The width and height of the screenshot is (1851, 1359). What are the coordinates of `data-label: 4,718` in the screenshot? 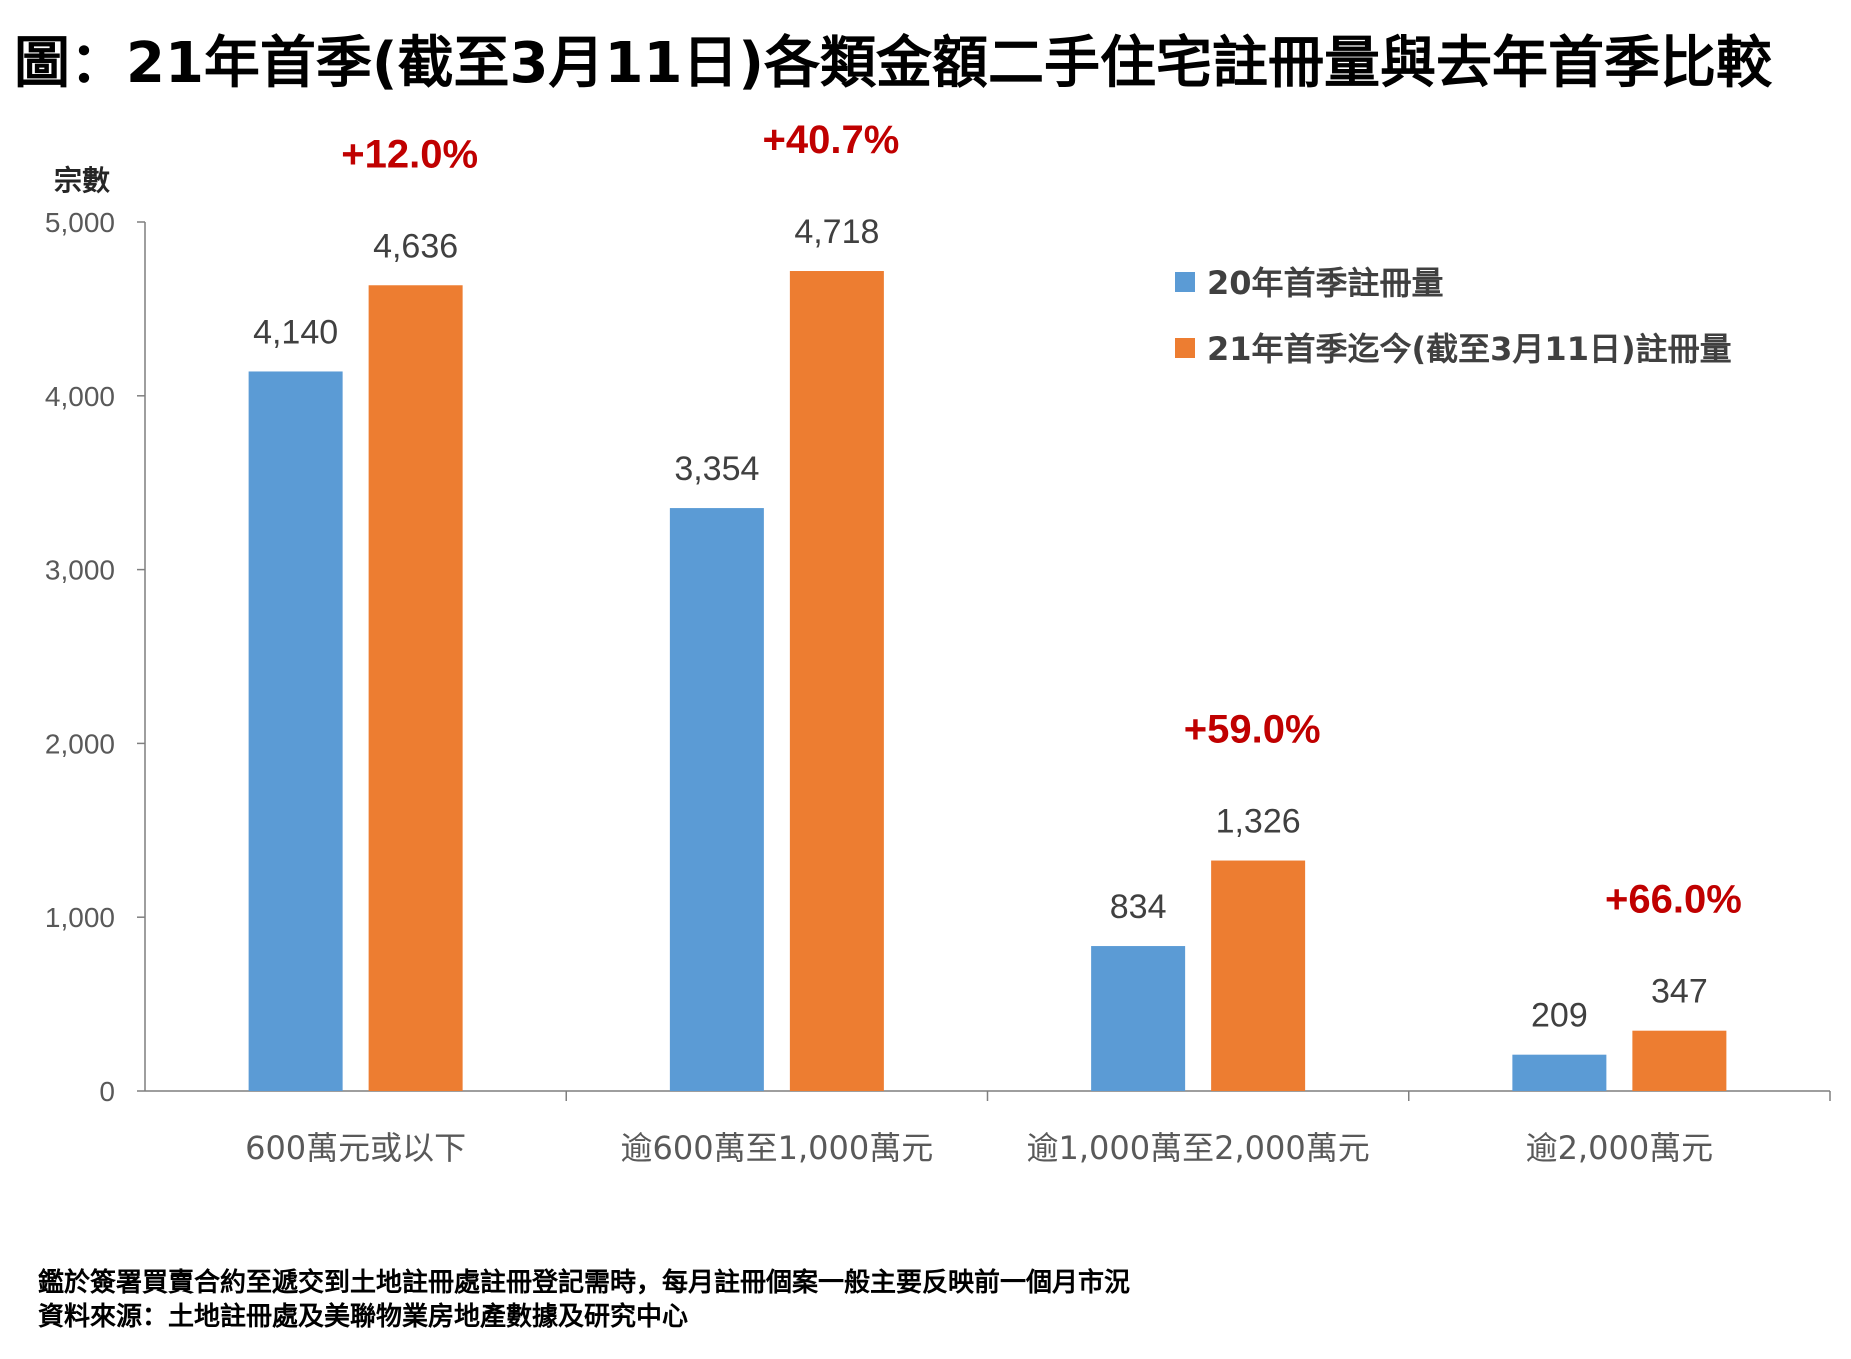 It's located at (836, 232).